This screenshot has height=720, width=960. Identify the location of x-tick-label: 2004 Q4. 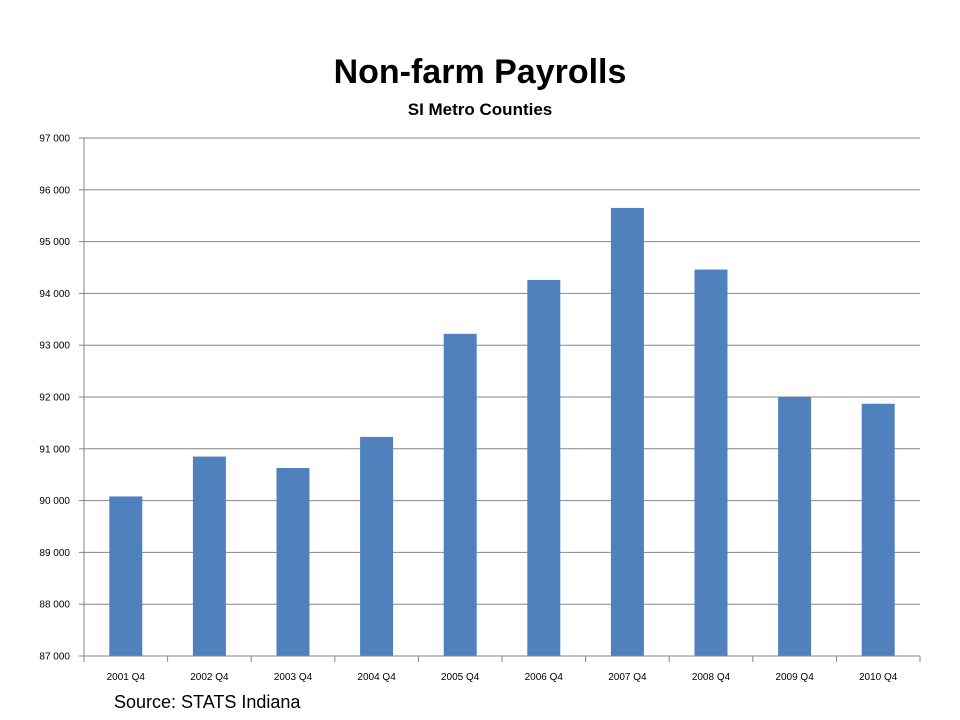
(376, 677).